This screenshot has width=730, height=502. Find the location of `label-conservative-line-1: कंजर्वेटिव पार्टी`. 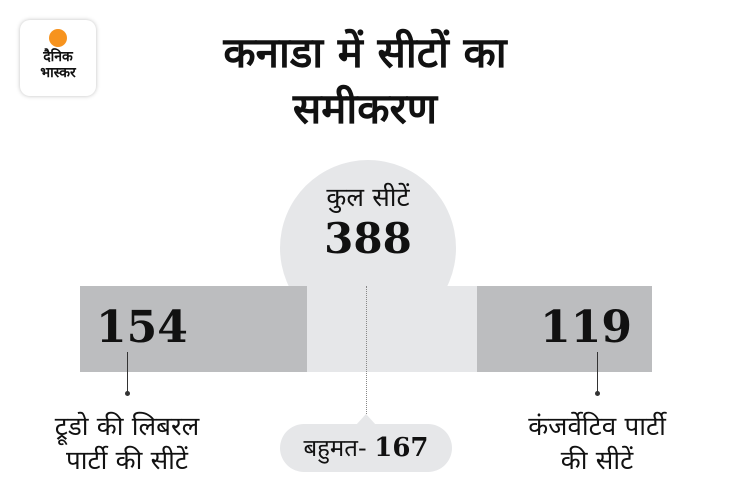

label-conservative-line-1: कंजर्वेटिव पार्टी is located at coordinates (597, 427).